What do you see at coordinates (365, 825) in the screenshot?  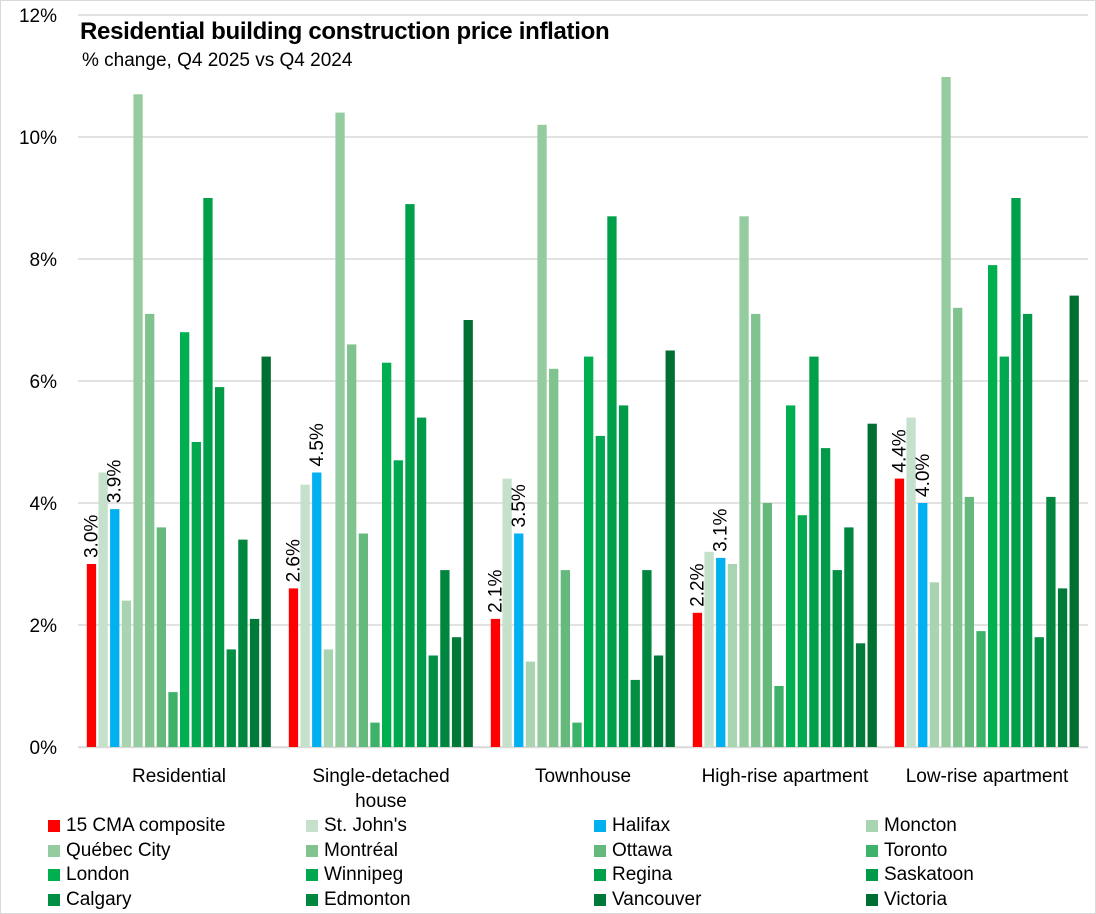 I see `legend-label: St. John's` at bounding box center [365, 825].